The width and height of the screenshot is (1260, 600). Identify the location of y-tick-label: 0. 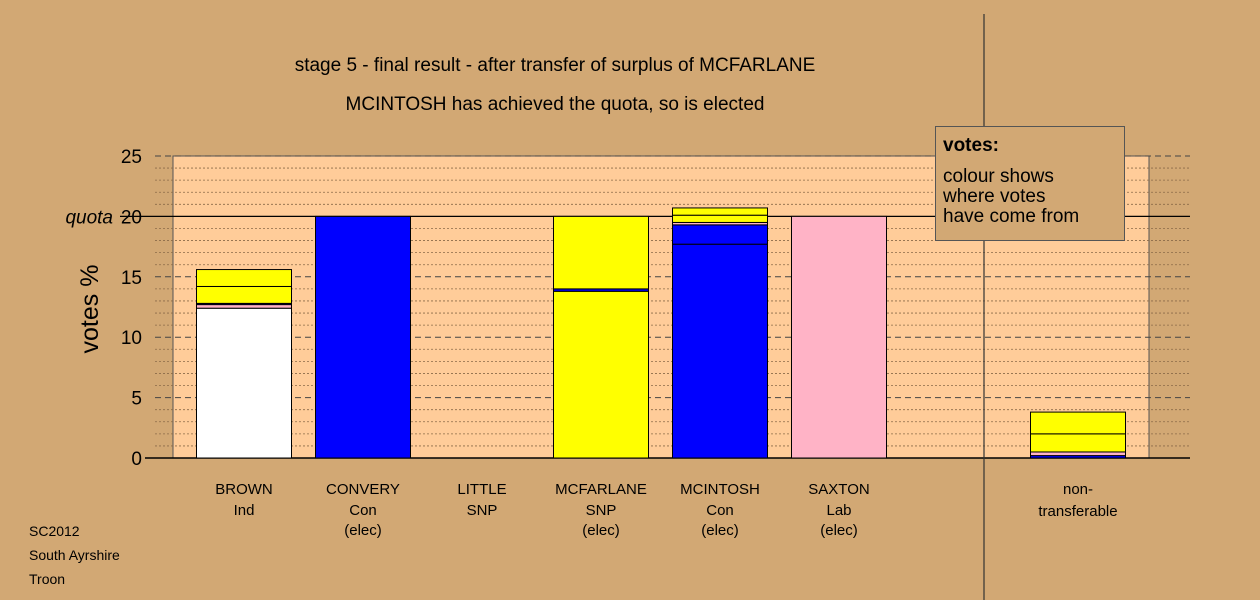
(136, 459).